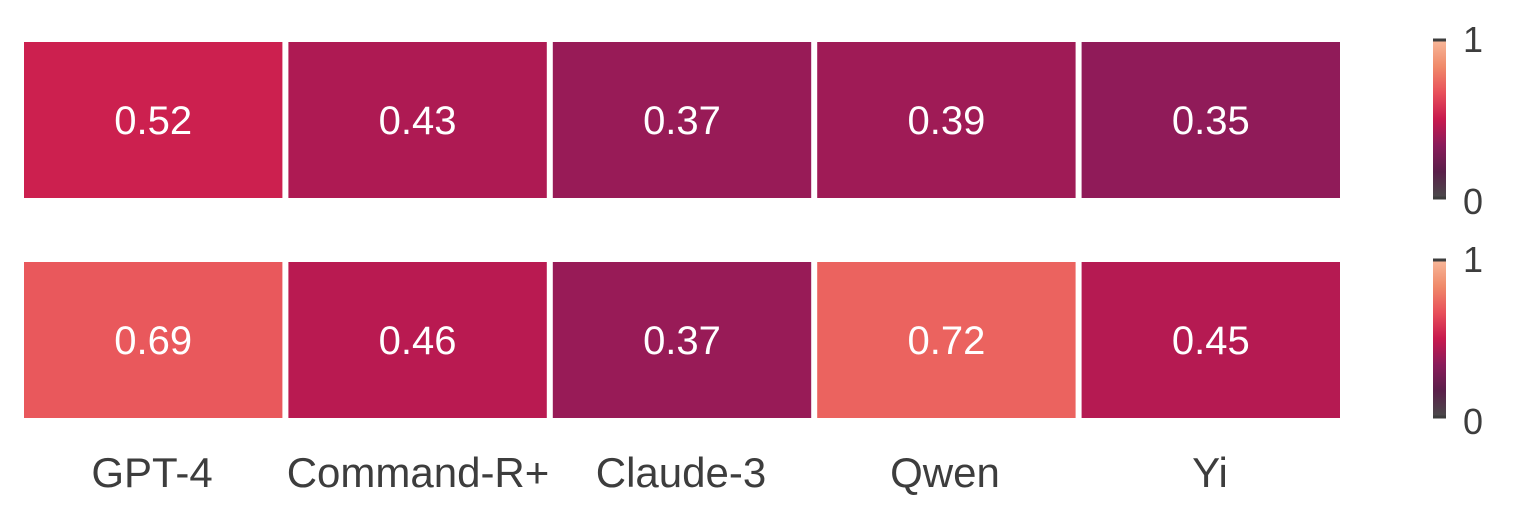 The height and width of the screenshot is (509, 1521). I want to click on heatmap-cell-label: 0.45, so click(1211, 341).